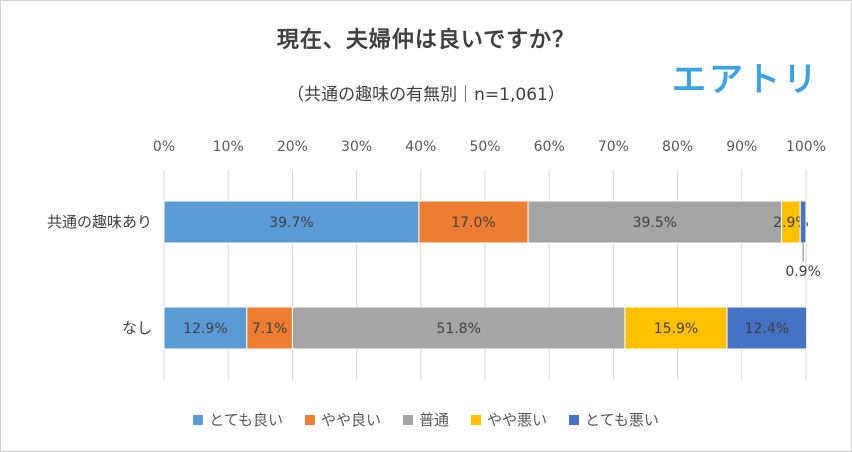  I want to click on legend-item: とても良い, so click(238, 419).